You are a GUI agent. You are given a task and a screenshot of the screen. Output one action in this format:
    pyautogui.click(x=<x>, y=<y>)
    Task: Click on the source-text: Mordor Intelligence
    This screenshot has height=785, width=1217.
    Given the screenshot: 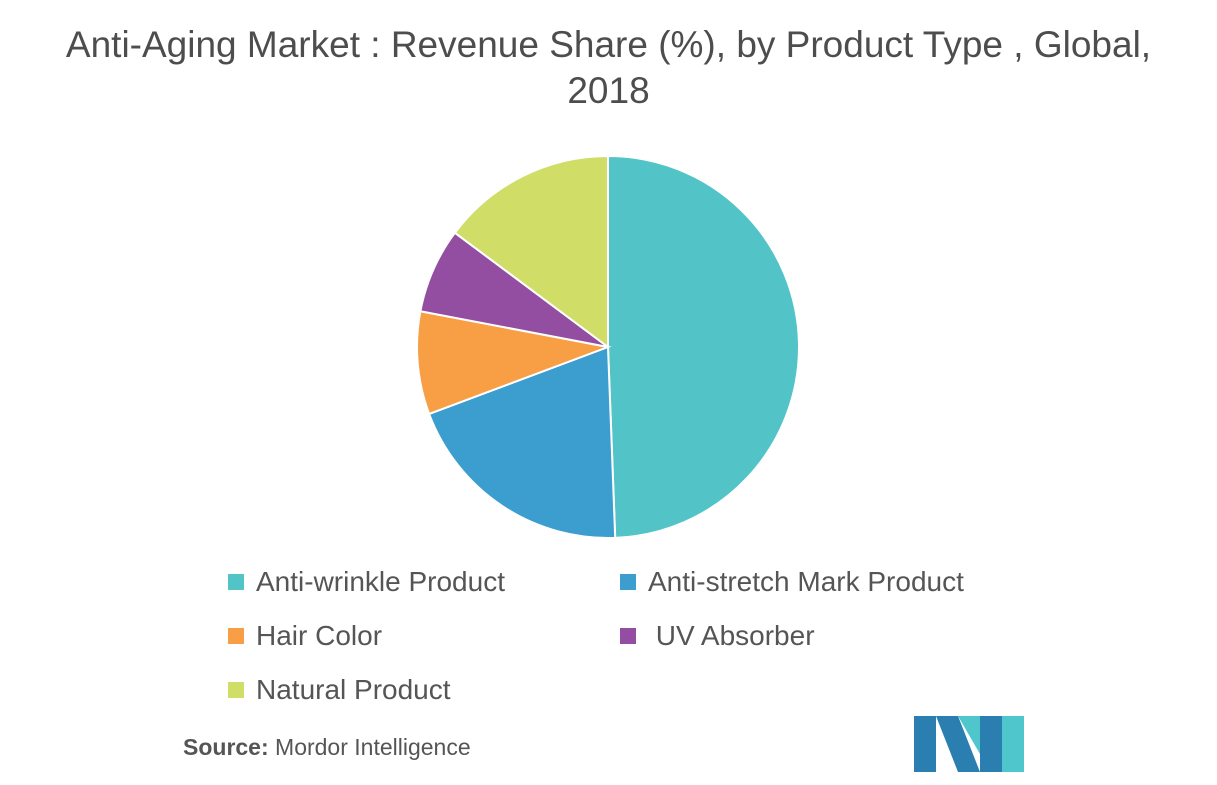 What is the action you would take?
    pyautogui.click(x=369, y=747)
    